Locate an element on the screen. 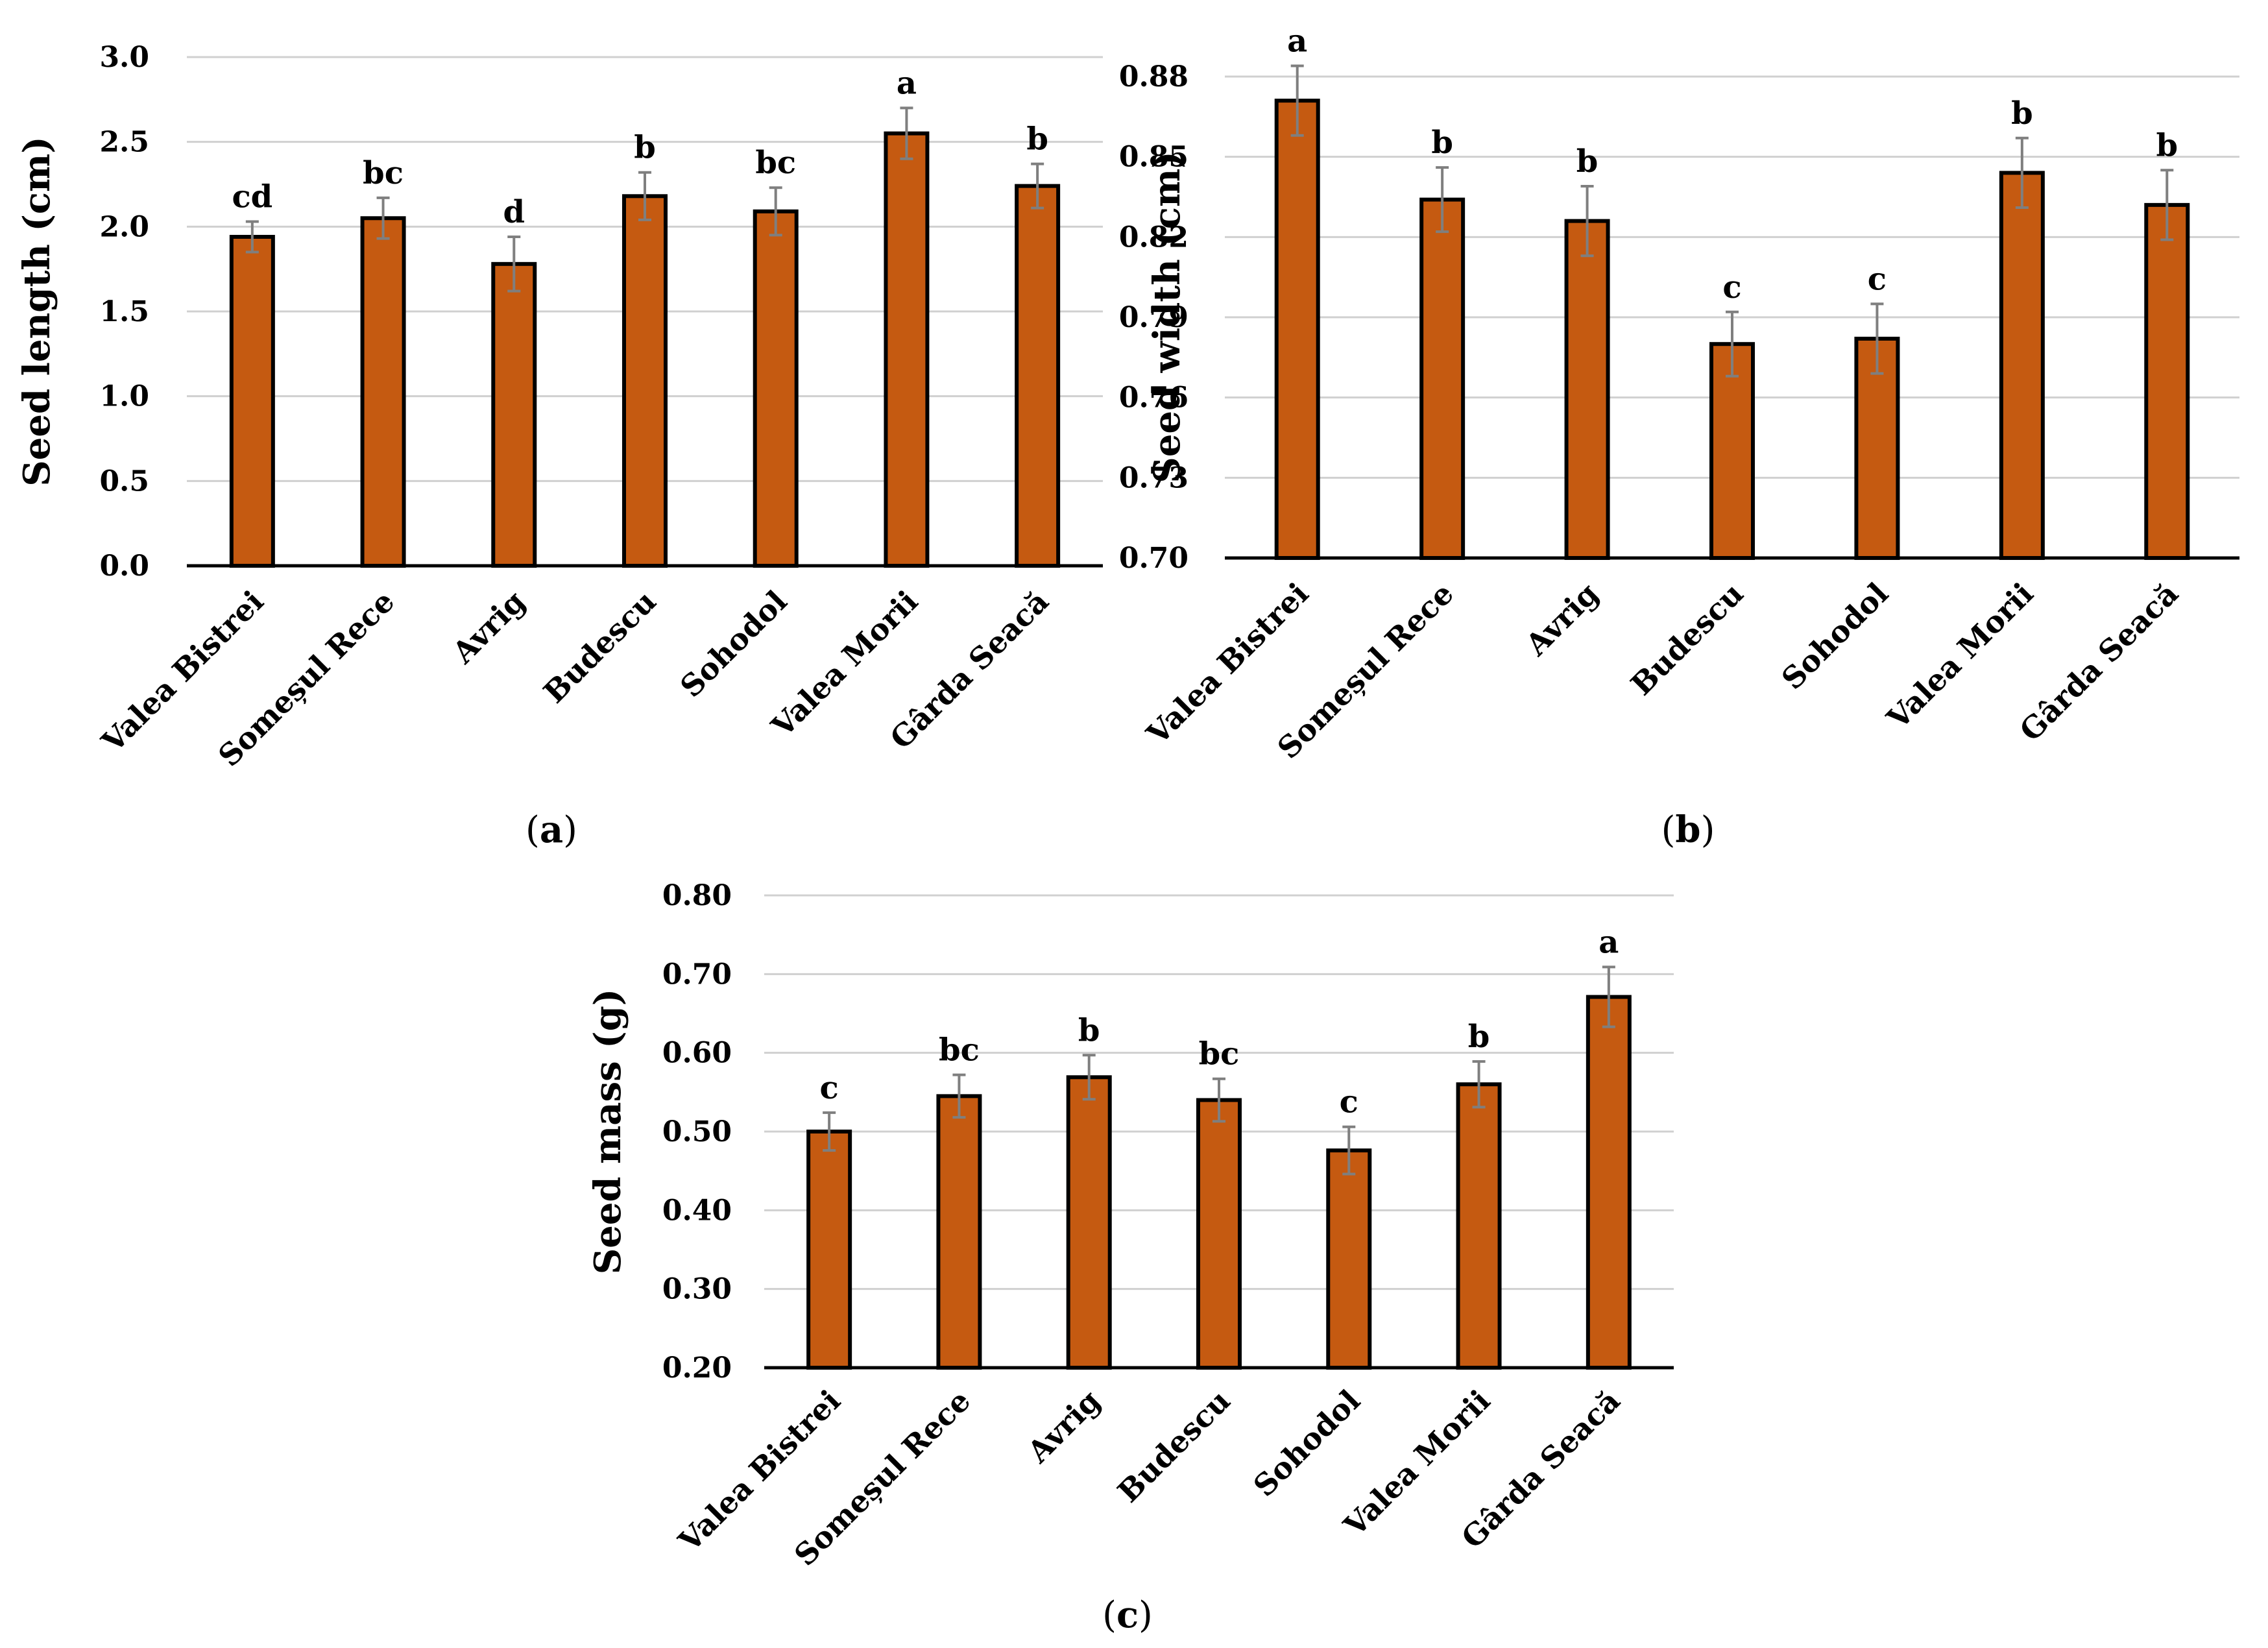 The width and height of the screenshot is (2268, 1648). y-tick-label: 0.82 is located at coordinates (1153, 238).